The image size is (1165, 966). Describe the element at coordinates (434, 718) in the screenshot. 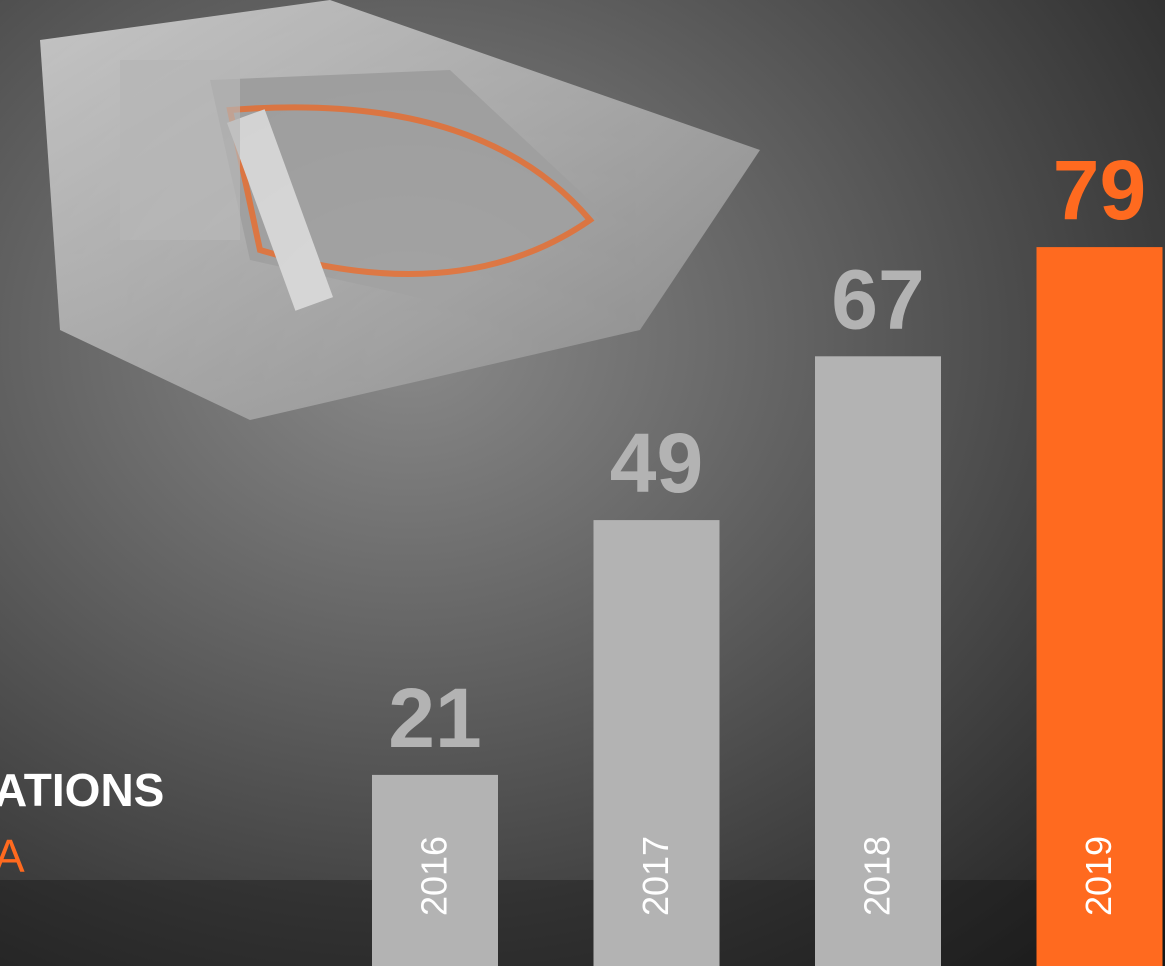

I see `value-label: 21` at that location.